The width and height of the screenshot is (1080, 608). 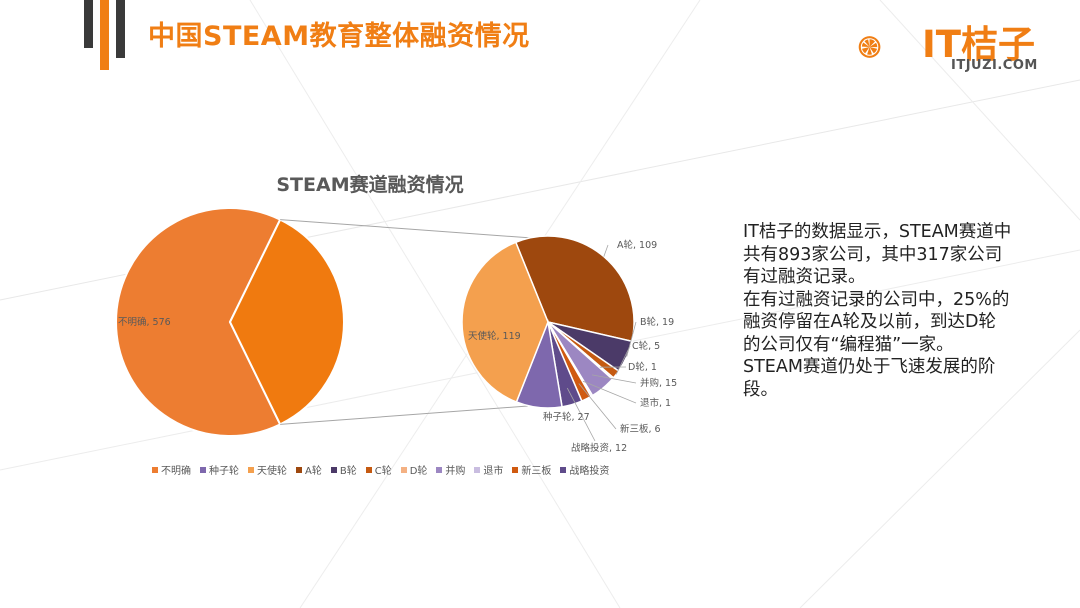 I want to click on legend-item: 退市, so click(x=488, y=469).